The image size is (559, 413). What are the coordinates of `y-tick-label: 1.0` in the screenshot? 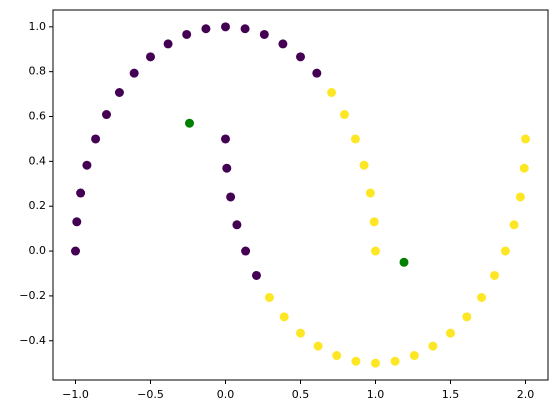 It's located at (38, 26).